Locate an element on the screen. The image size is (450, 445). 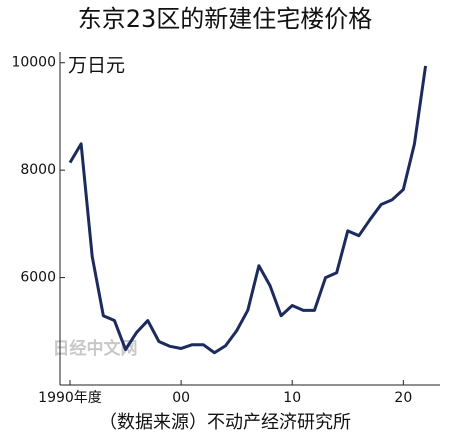
watermark: 日经中文网 is located at coordinates (95, 348).